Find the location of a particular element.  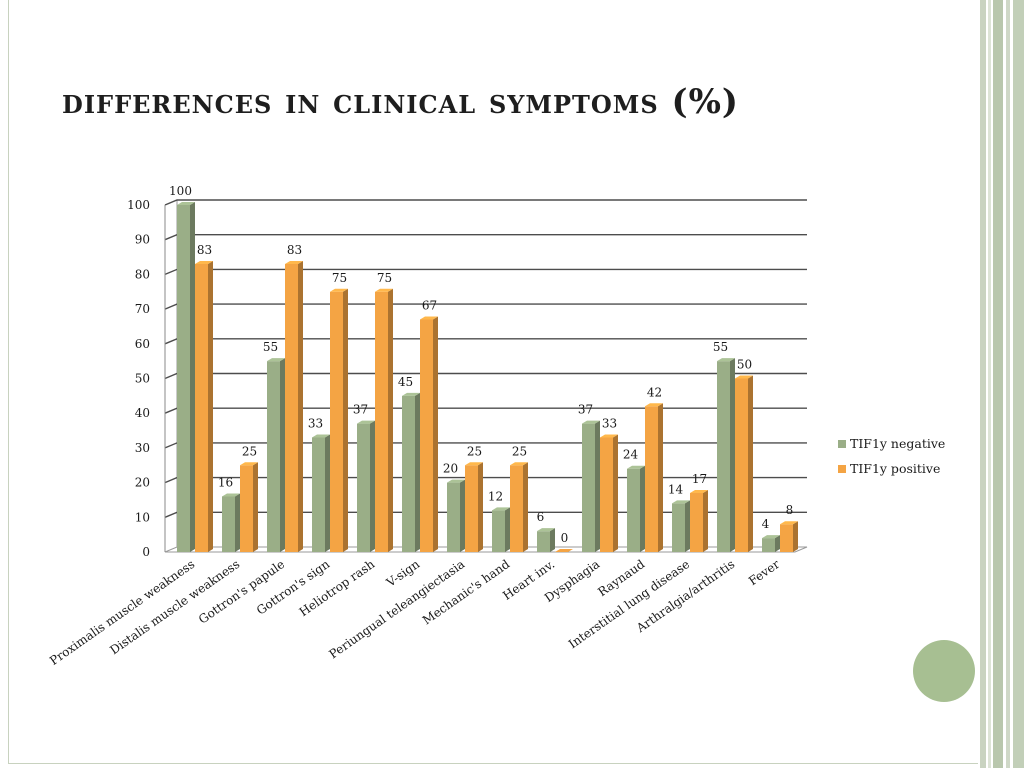

chart-legend: TIF1y negative TIF1y positive is located at coordinates (891, 456).